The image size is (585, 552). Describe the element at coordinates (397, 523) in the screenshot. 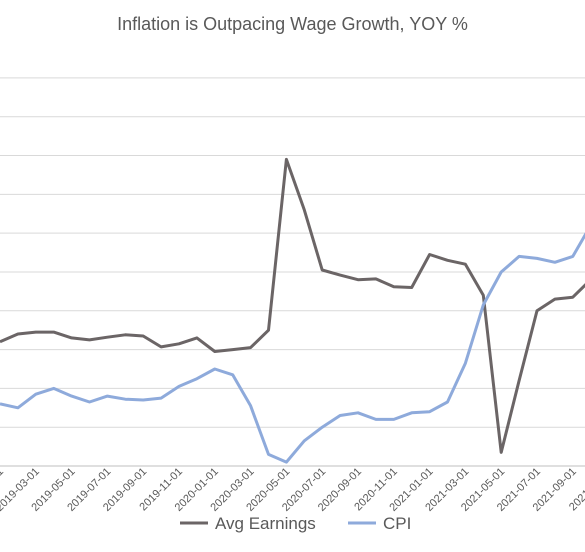

I see `legend-label: CPI` at that location.